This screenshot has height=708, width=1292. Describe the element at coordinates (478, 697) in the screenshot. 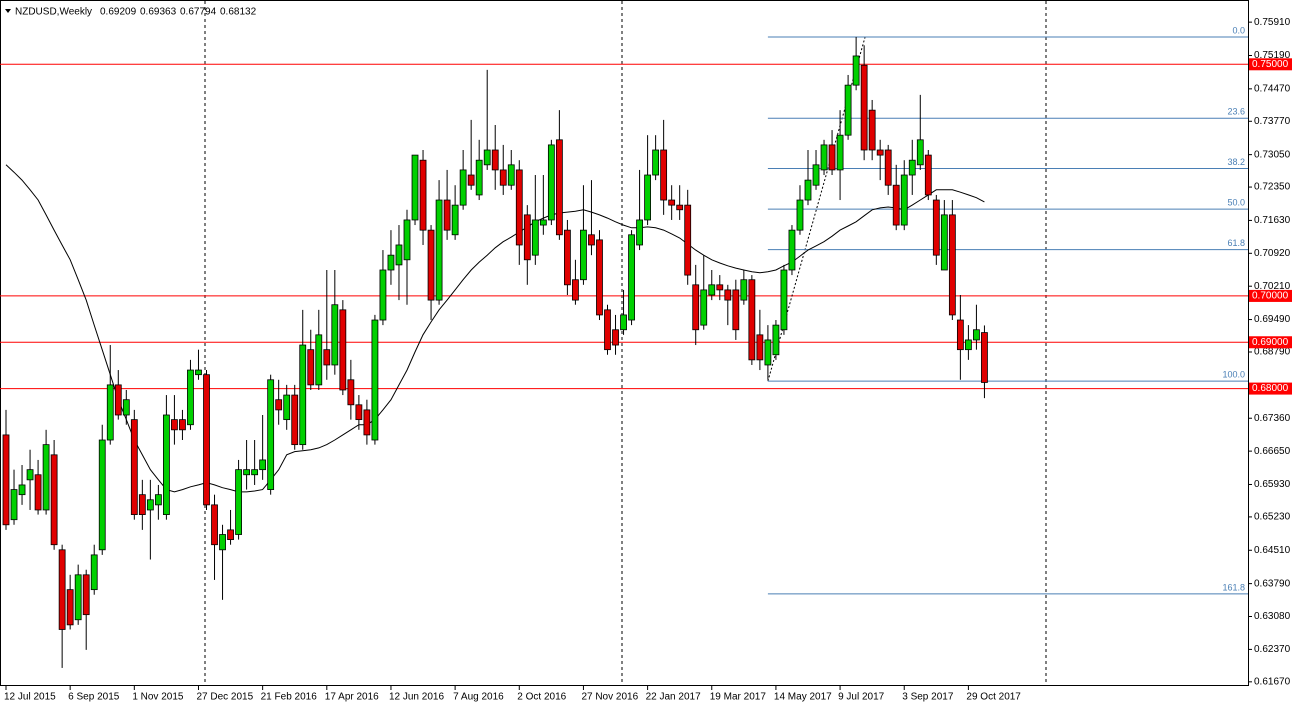

I see `x-tick-label: 7 Aug 2016` at that location.